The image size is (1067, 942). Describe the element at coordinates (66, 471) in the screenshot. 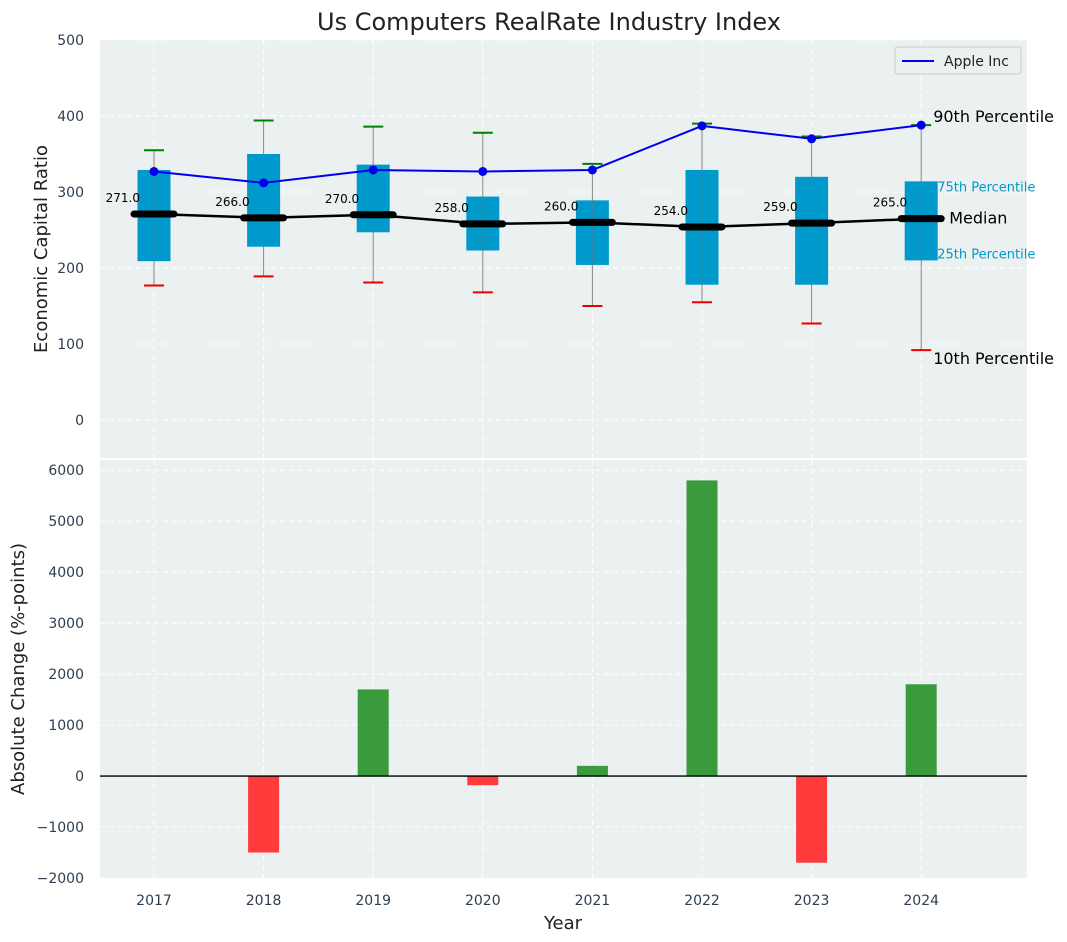

I see `bottom-y-tick-label: 6000` at that location.